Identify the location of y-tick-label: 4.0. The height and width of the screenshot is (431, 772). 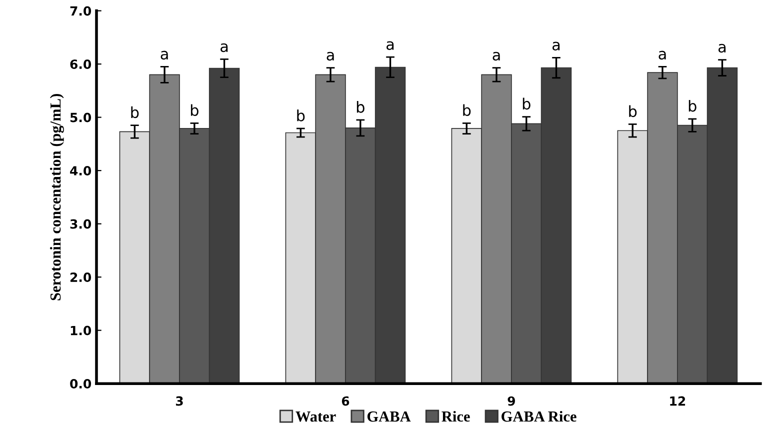
(81, 171).